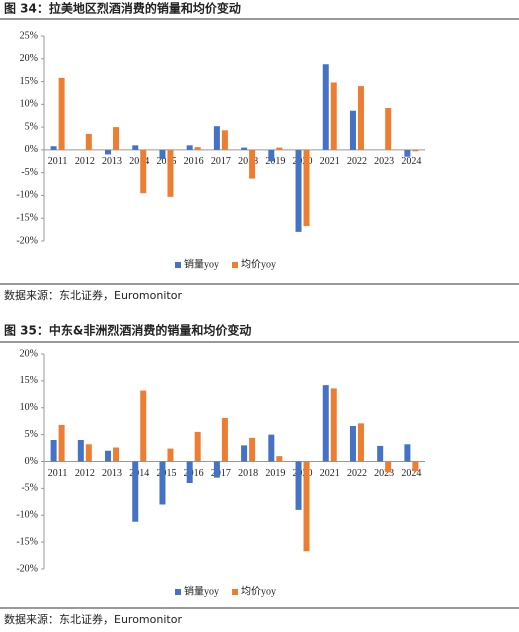 The height and width of the screenshot is (632, 519). I want to click on y-tick-label: 20%, so click(29, 353).